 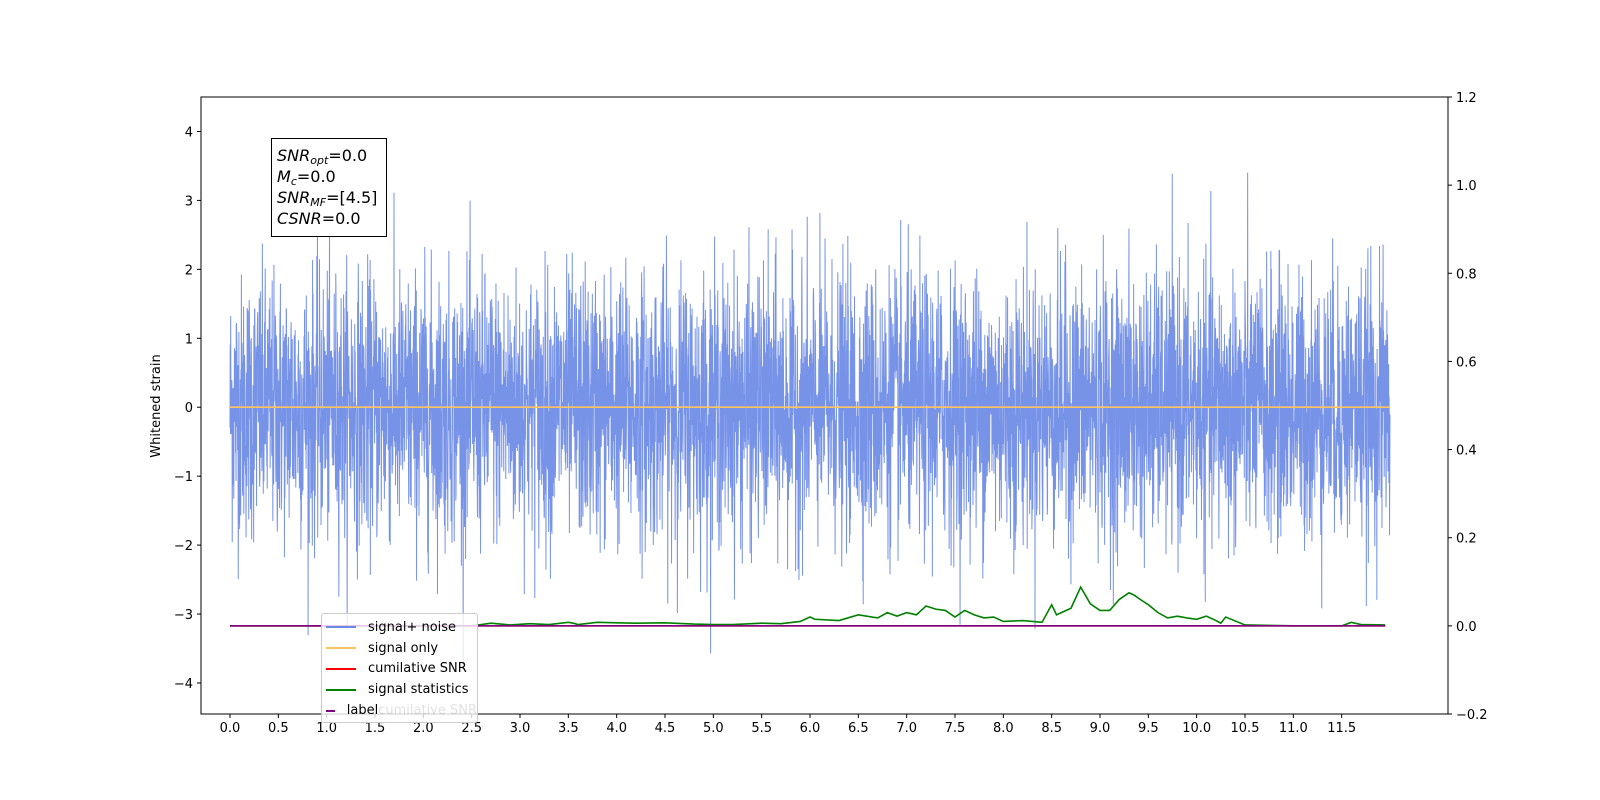 What do you see at coordinates (808, 606) in the screenshot?
I see `signal-statistics-line` at bounding box center [808, 606].